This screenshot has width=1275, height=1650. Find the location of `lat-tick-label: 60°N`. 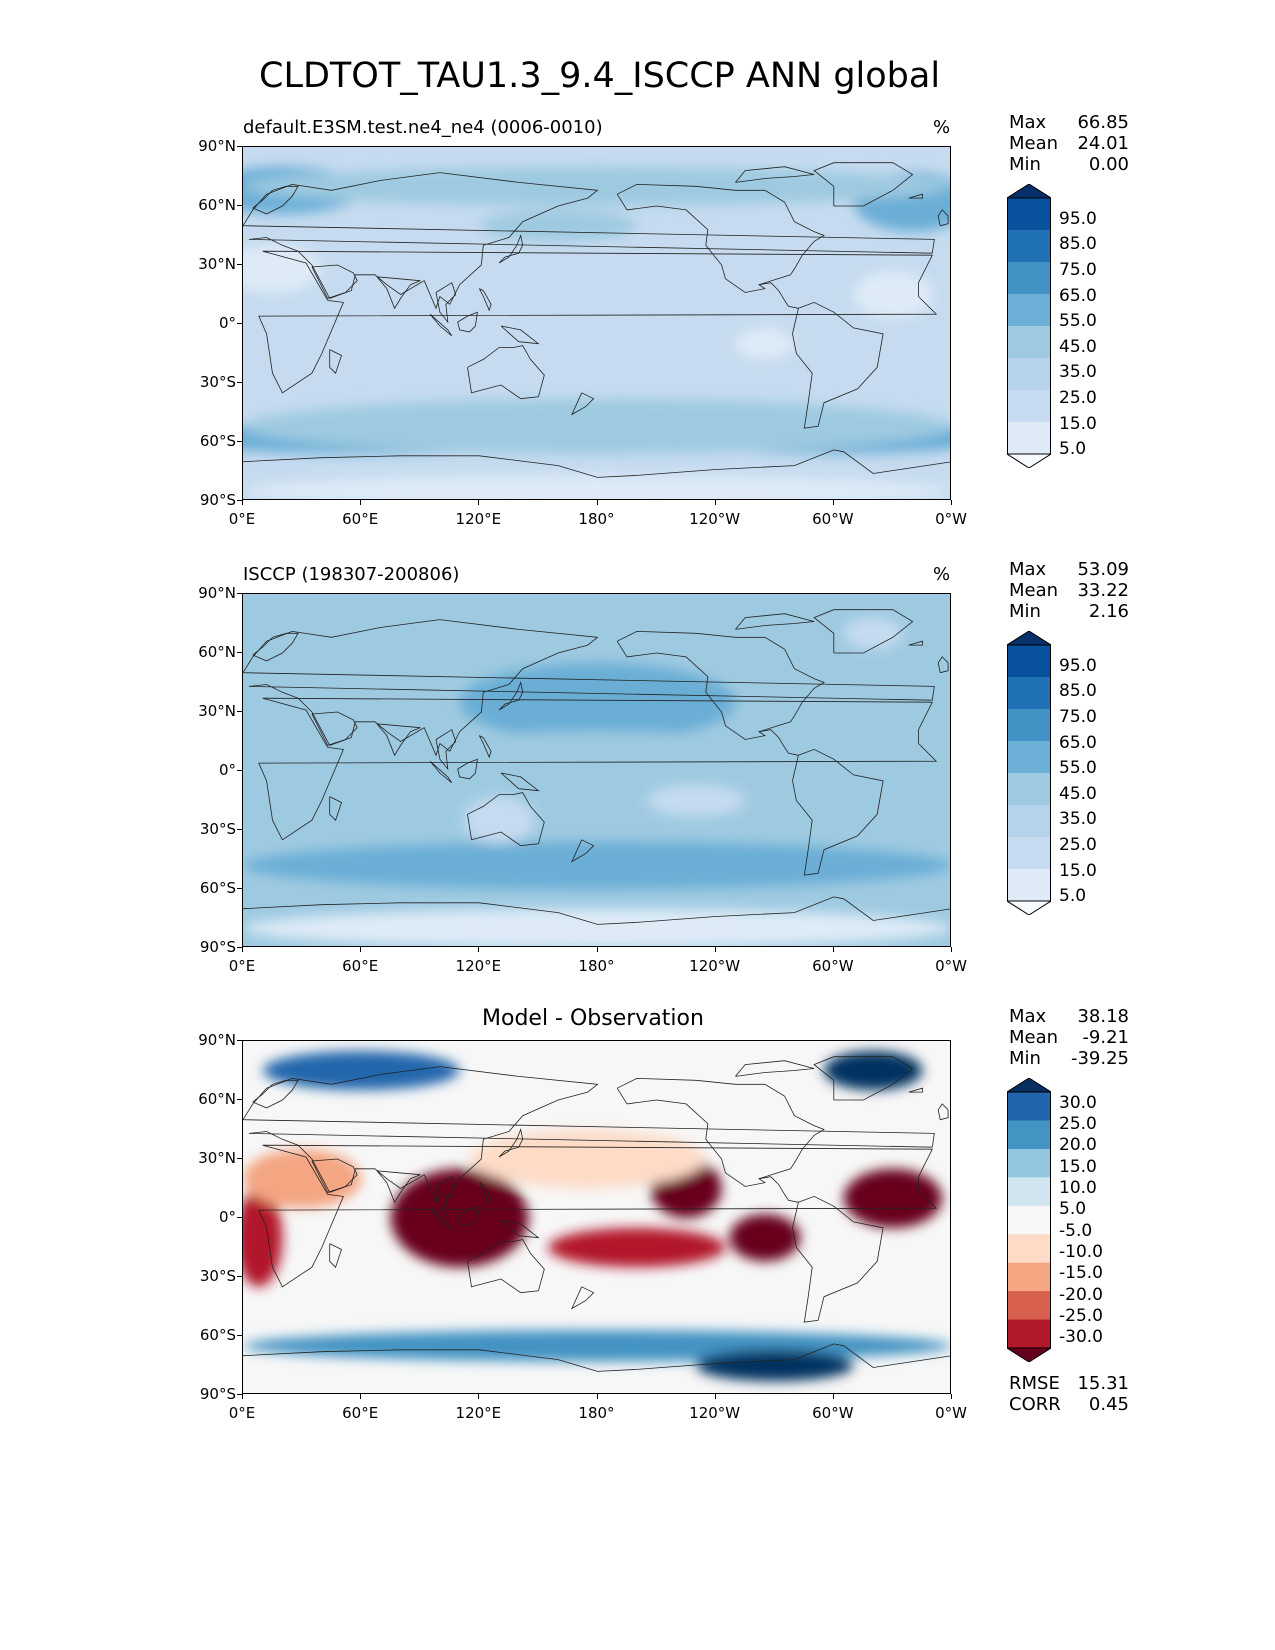

lat-tick-label: 60°N is located at coordinates (217, 652).